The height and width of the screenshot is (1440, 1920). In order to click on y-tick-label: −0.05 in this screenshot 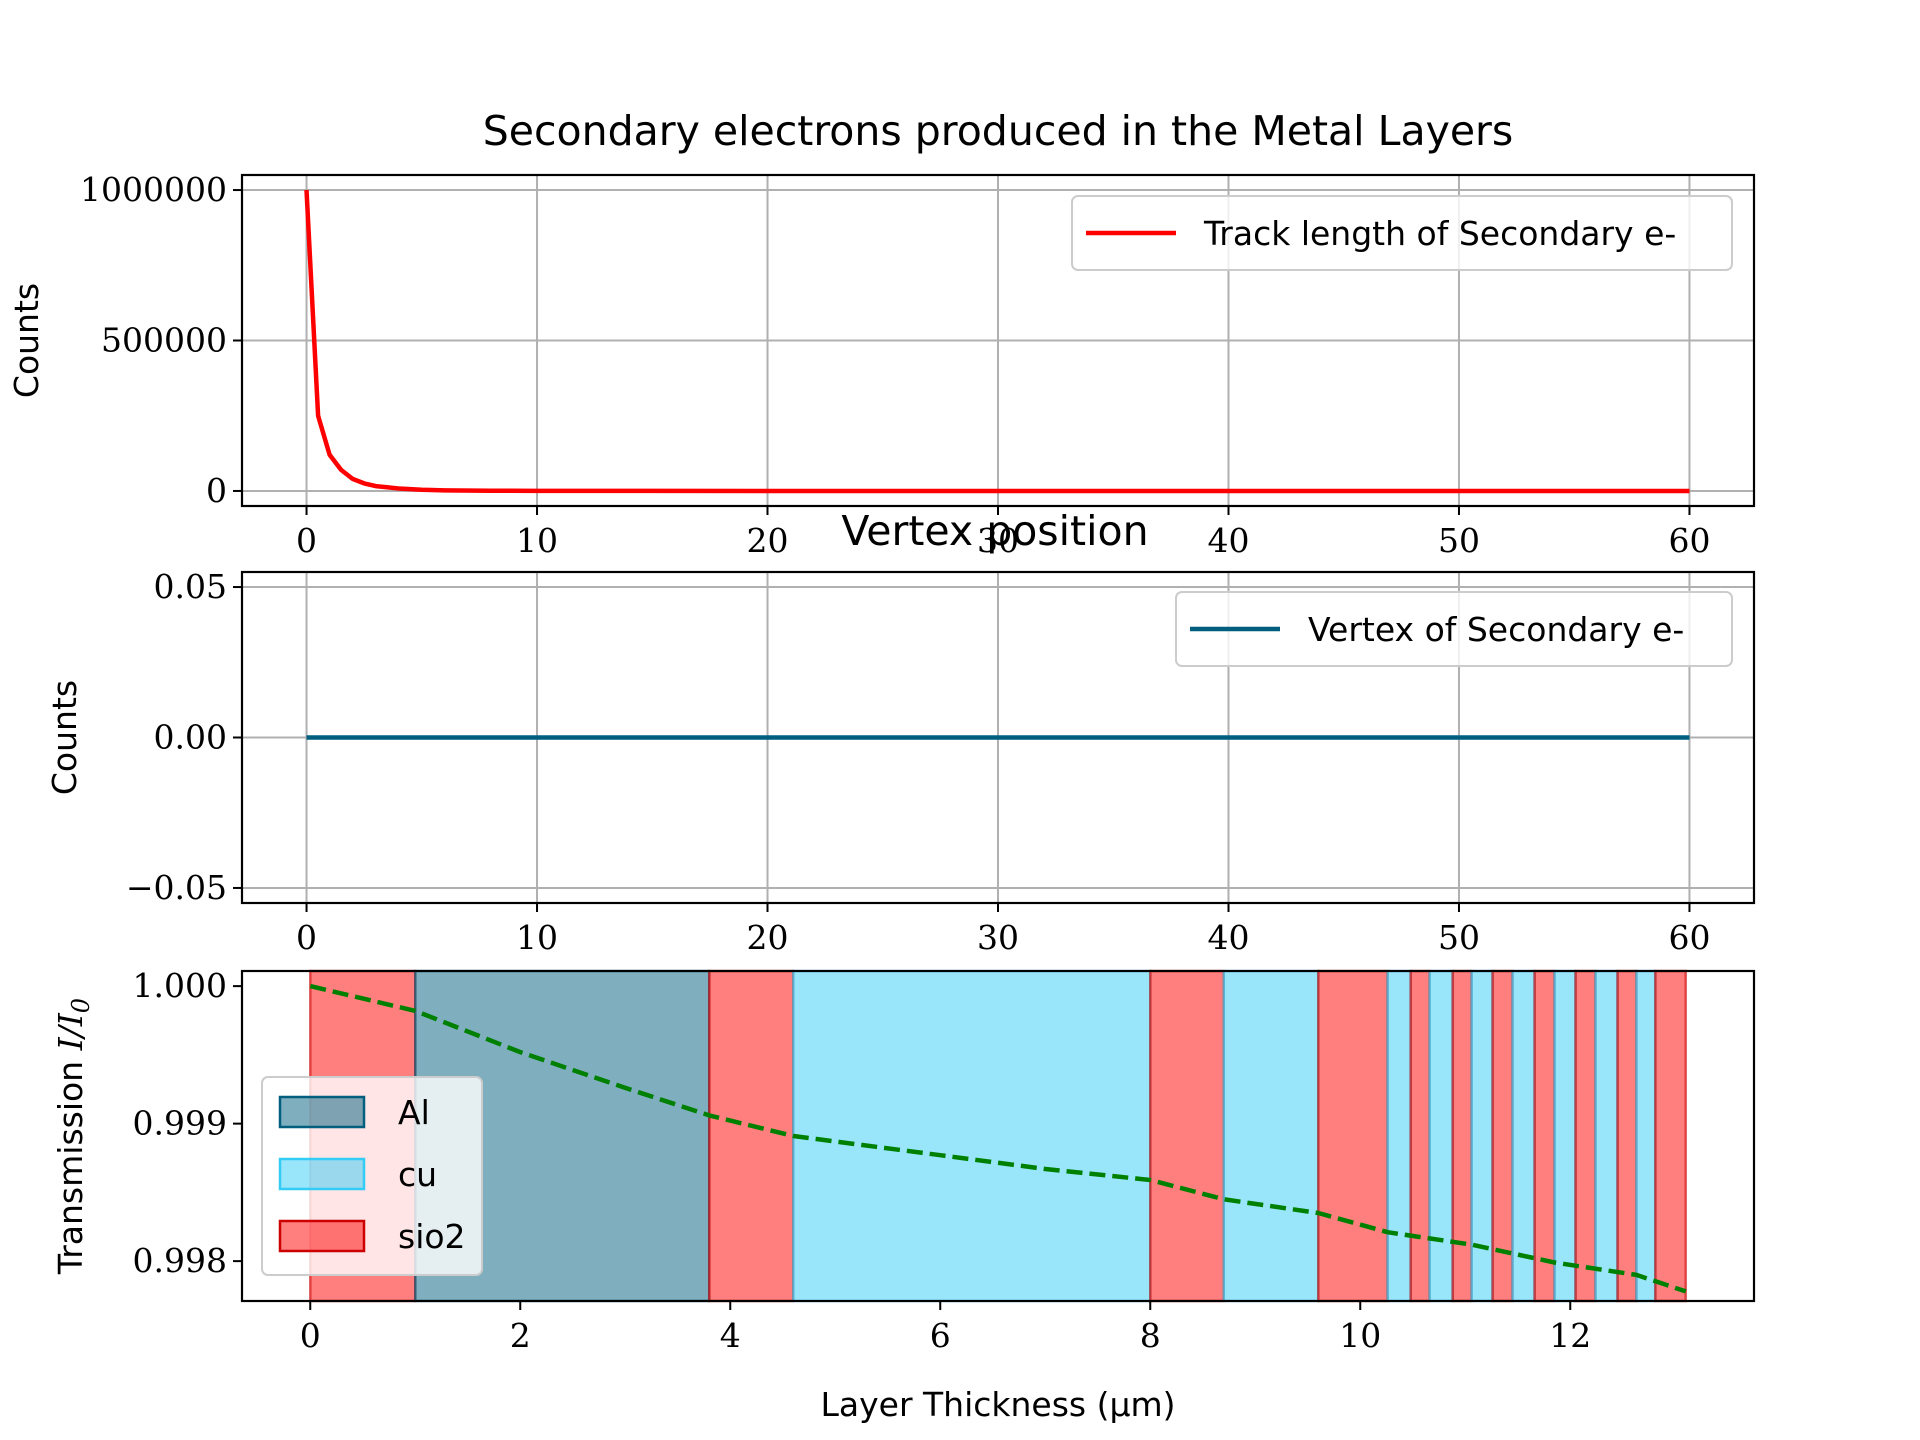, I will do `click(176, 887)`.